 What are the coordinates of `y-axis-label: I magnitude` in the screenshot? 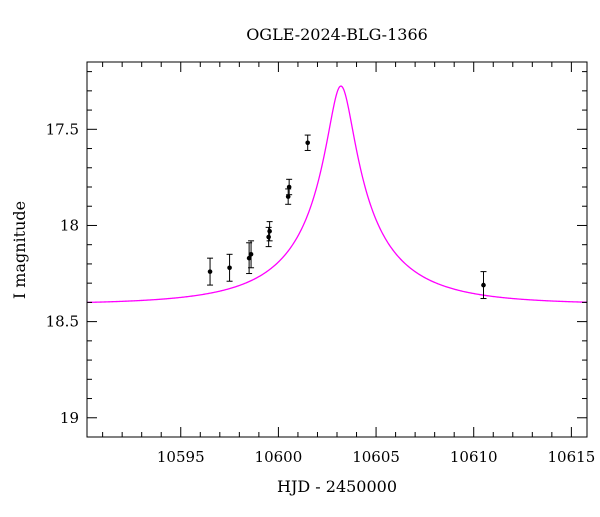 It's located at (19, 250).